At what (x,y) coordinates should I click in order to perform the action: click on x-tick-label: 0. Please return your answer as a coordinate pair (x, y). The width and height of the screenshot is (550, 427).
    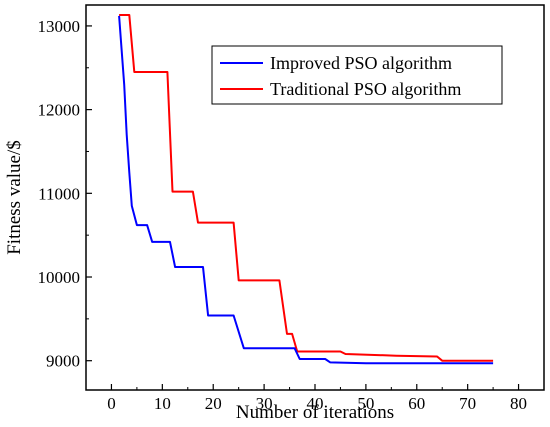
    Looking at the image, I should click on (111, 403).